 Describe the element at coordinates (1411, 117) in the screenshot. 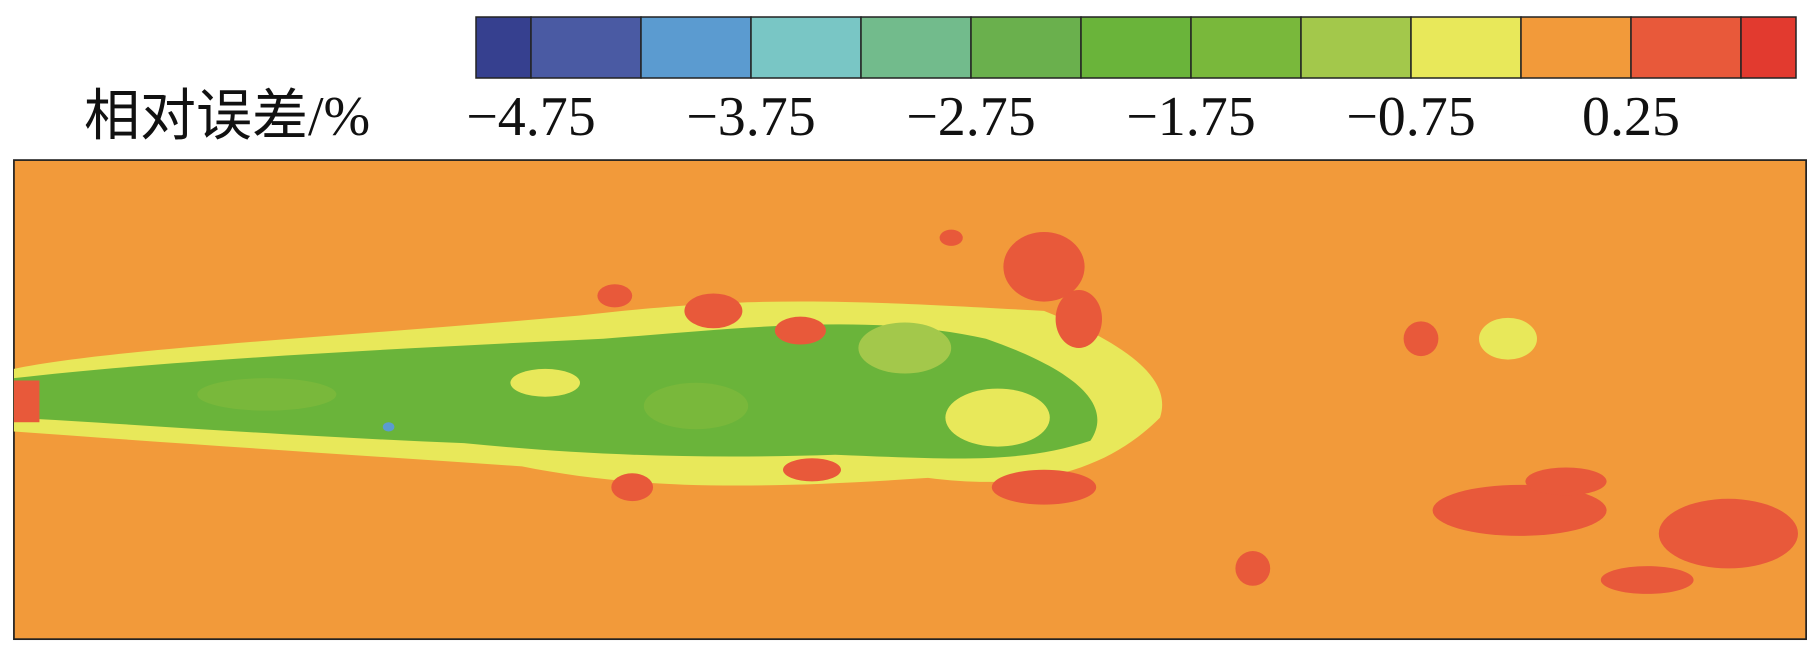

I see `colorbar-tick-label: −0.75` at that location.